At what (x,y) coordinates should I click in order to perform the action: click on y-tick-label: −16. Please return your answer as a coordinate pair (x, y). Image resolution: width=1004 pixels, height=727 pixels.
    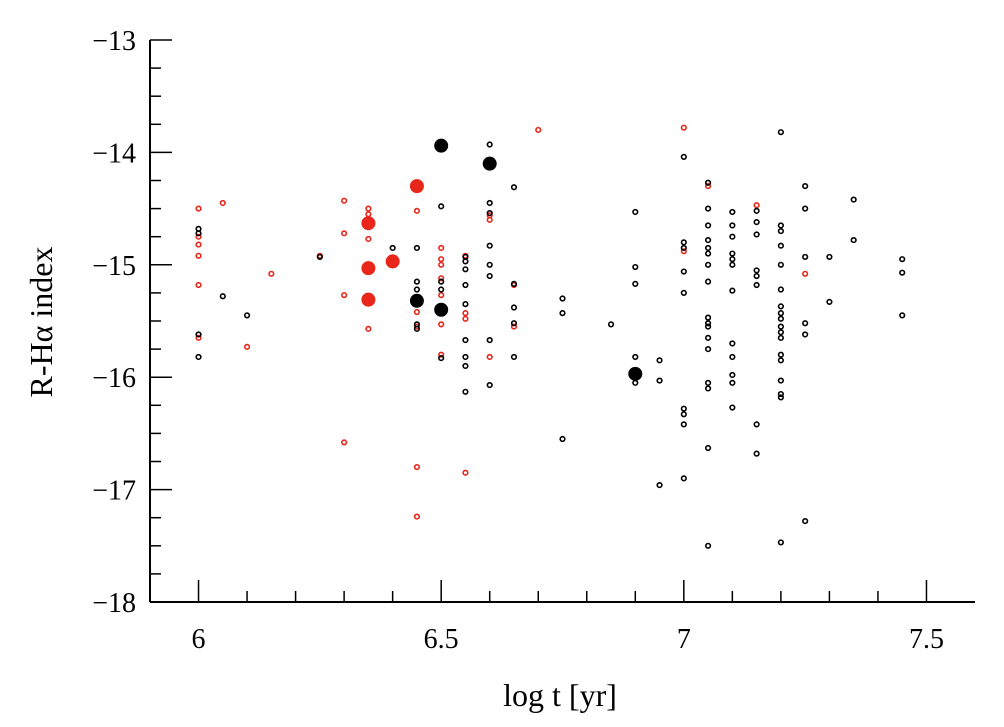
    Looking at the image, I should click on (114, 378).